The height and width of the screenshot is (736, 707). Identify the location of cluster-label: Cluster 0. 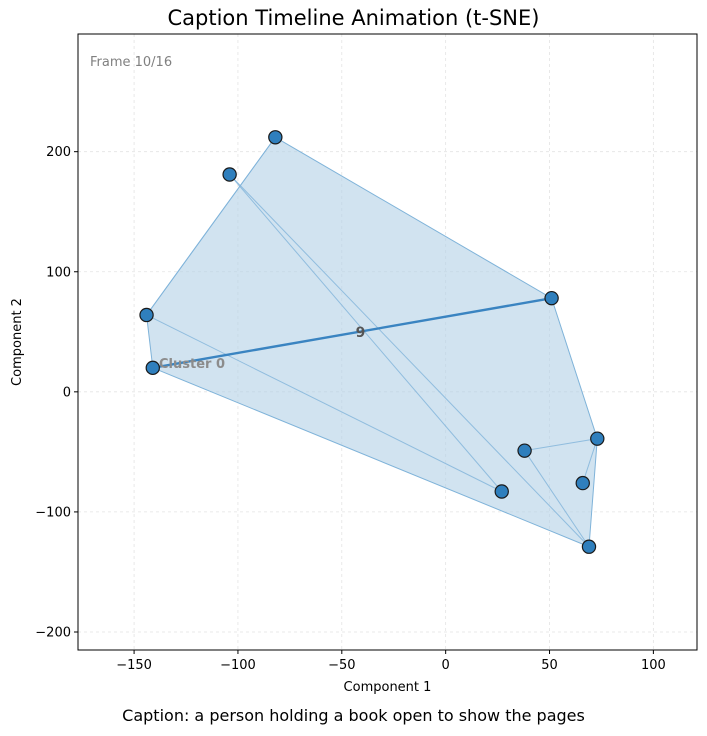
(192, 364).